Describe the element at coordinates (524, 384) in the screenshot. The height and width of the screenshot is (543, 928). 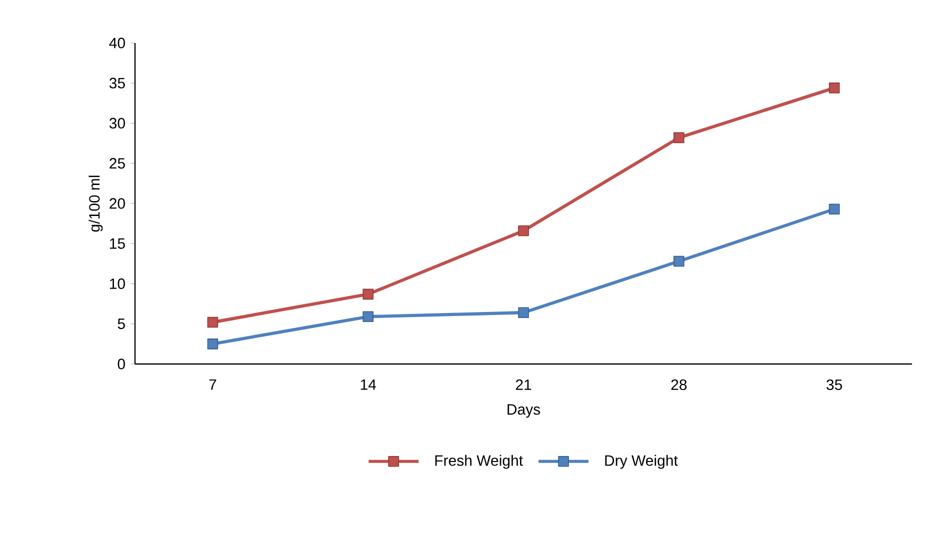
I see `x-tick-label: 21` at that location.